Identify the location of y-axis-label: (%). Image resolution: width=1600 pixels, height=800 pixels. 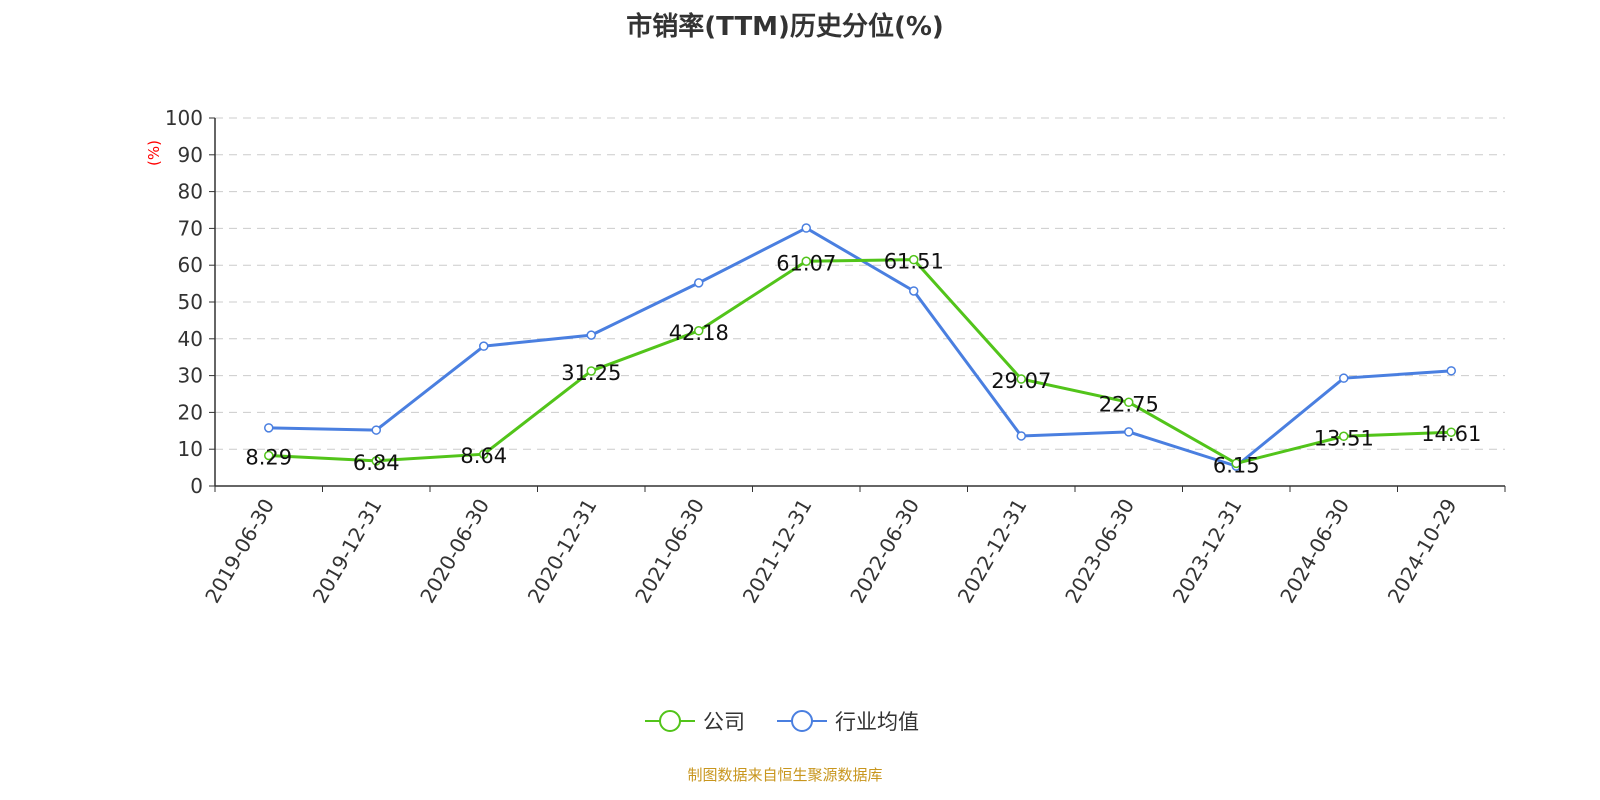
(154, 153).